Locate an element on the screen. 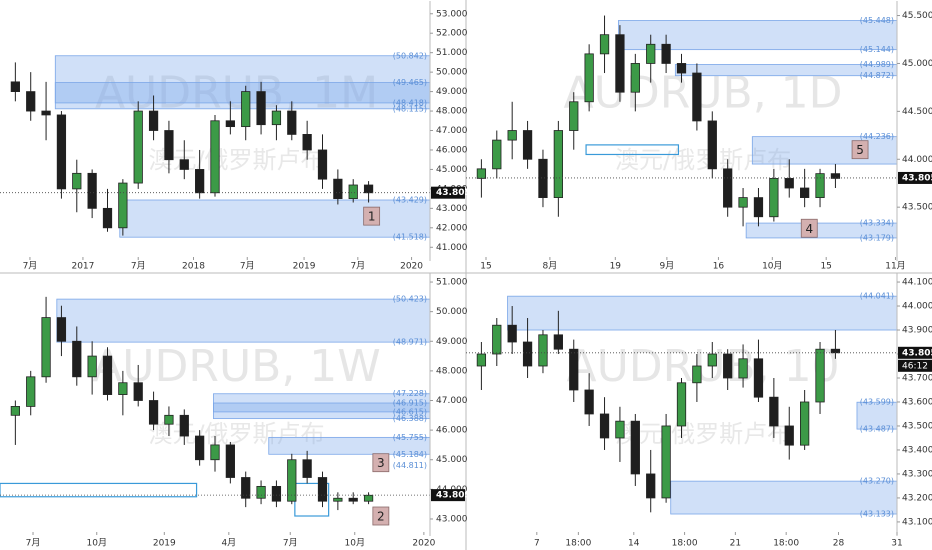 The height and width of the screenshot is (550, 932). y-tick-label: 52.000 is located at coordinates (452, 34).